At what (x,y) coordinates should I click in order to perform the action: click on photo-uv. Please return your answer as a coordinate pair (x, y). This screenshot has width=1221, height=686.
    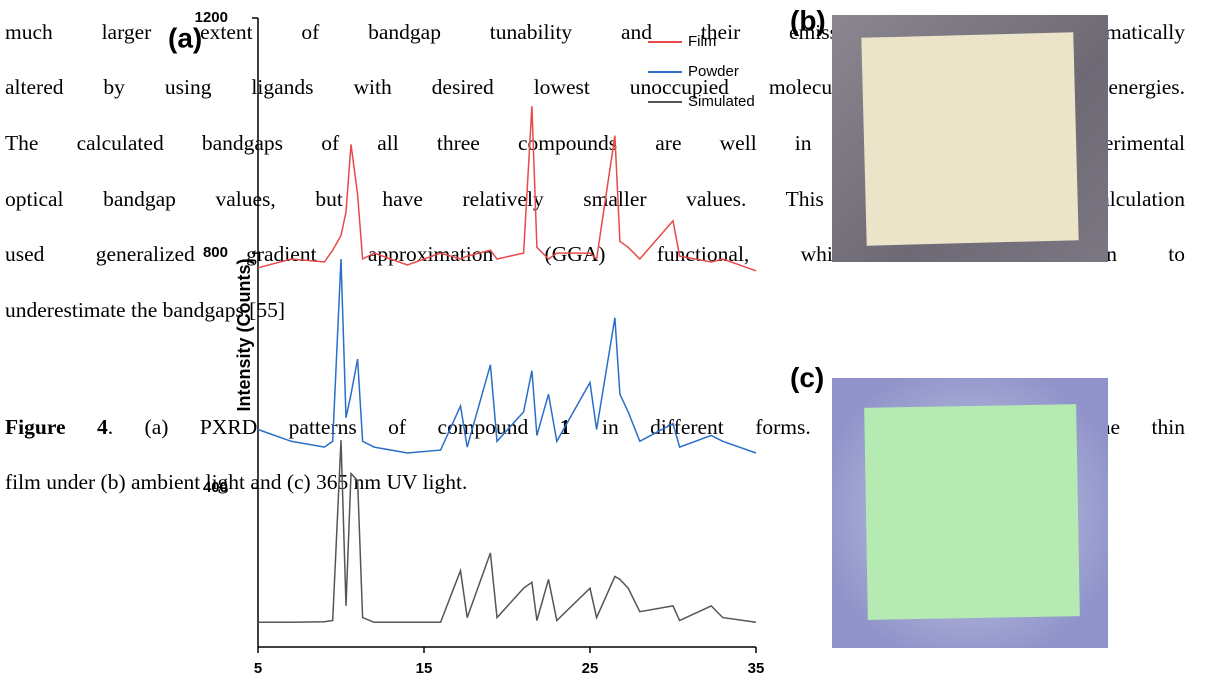
    Looking at the image, I should click on (970, 513).